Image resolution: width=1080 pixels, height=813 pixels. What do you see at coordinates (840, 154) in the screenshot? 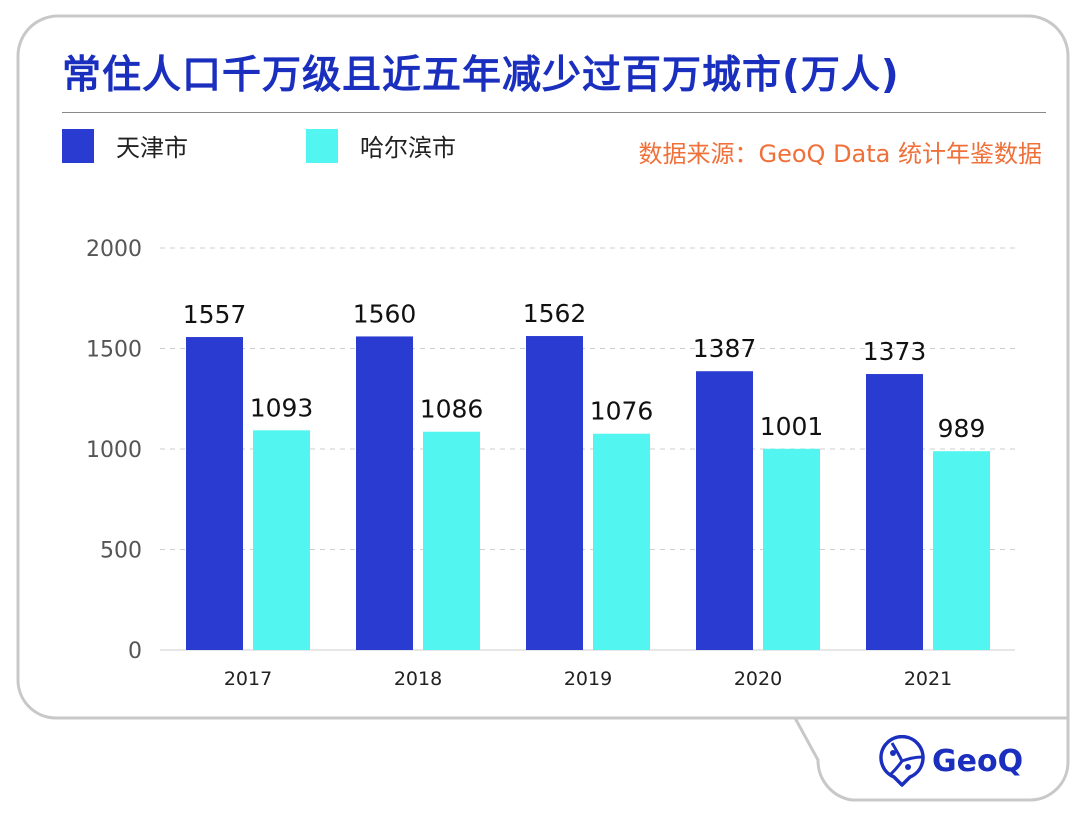
I see `data-source: 数据来源：GeoQ Data 统计年鉴数据` at bounding box center [840, 154].